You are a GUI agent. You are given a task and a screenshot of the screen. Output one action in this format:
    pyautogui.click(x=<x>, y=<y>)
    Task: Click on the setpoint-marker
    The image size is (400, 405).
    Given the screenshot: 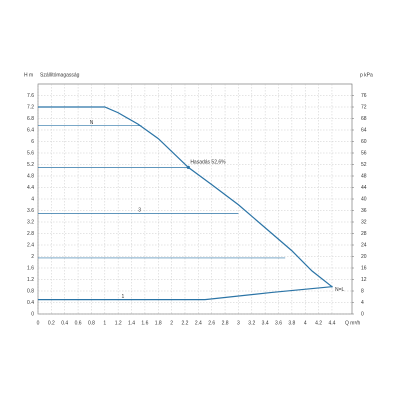 What is the action you would take?
    pyautogui.click(x=188, y=167)
    